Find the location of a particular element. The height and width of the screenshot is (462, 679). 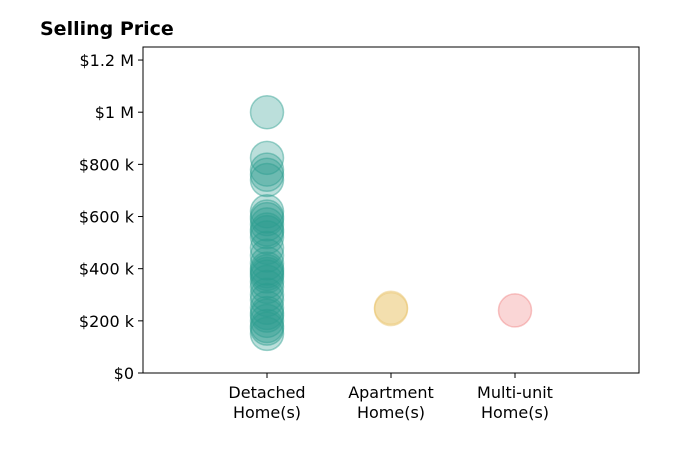

y-axis: $0 $200 k $400 k $600 k $800 k $1 M $1.2 M is located at coordinates (111, 217).